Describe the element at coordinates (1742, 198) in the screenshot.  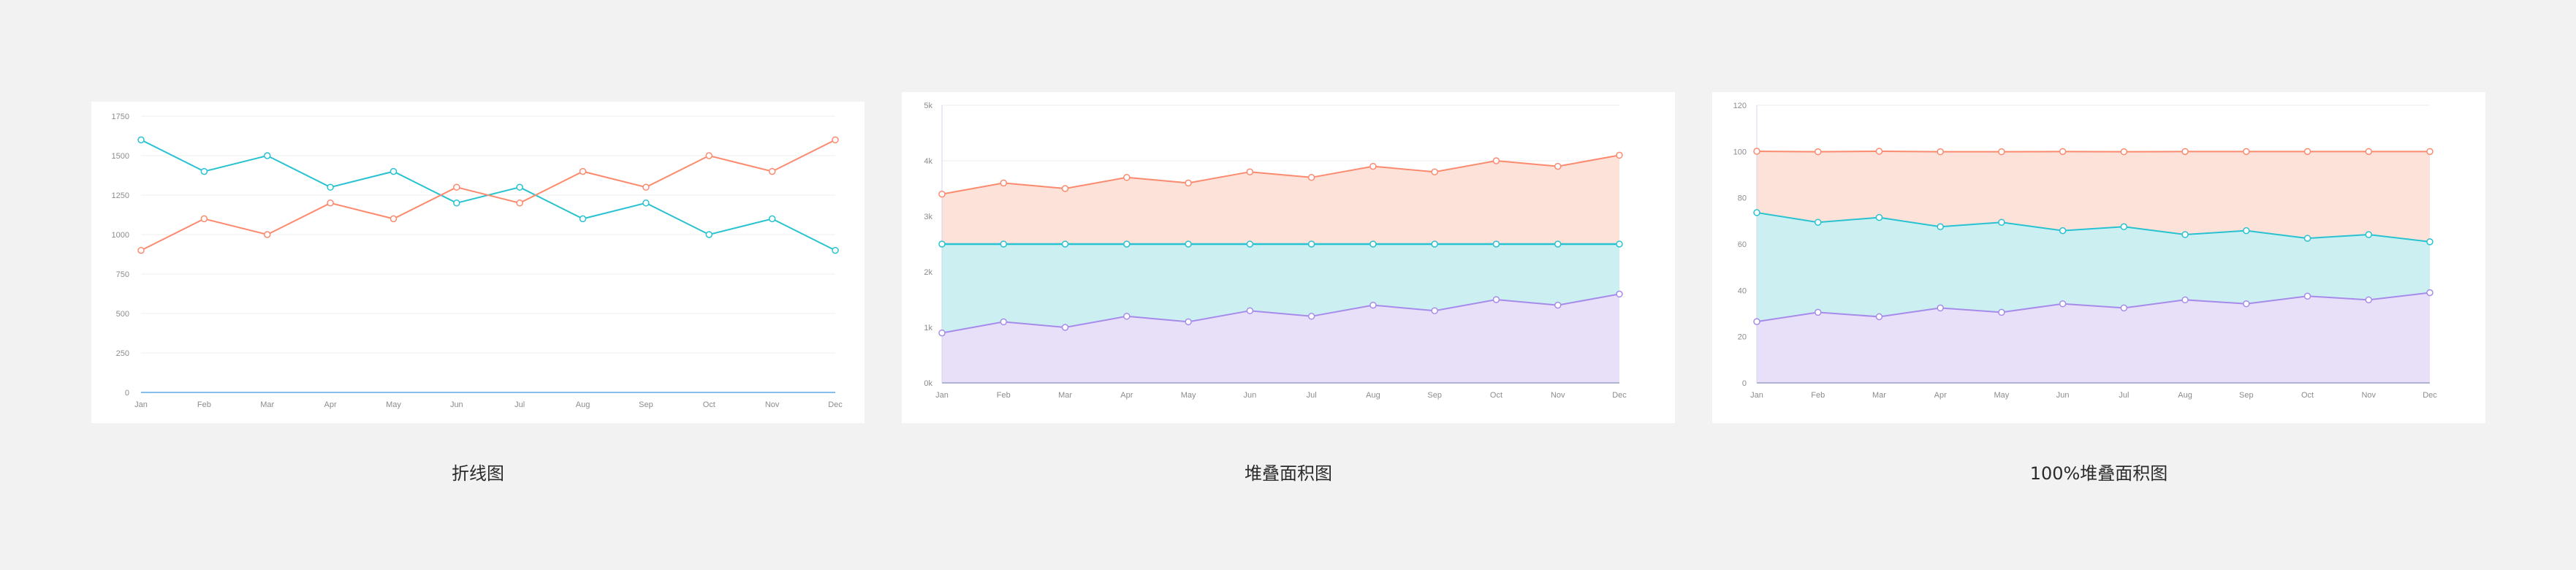
I see `y-tick-label: 80` at that location.